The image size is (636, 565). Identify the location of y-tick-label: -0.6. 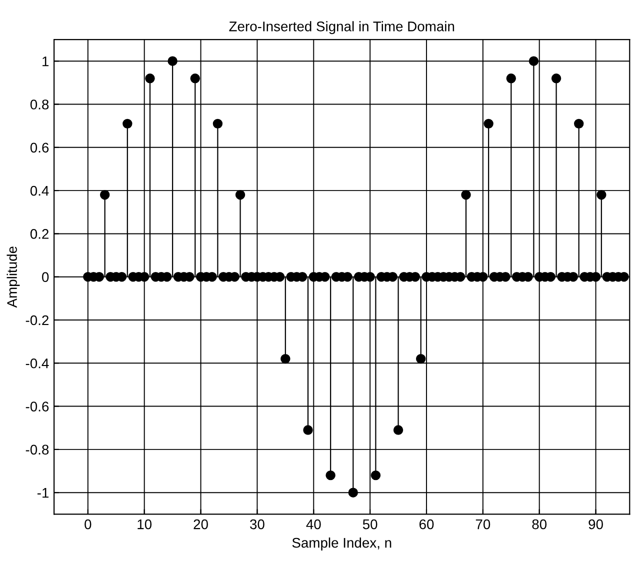
(37, 407).